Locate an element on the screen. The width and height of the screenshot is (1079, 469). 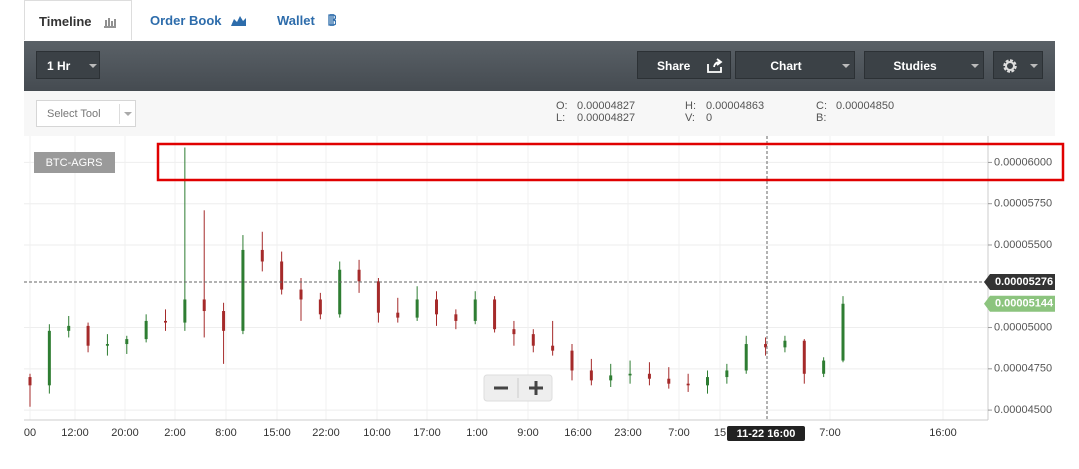
studies-button: Studies is located at coordinates (924, 65).